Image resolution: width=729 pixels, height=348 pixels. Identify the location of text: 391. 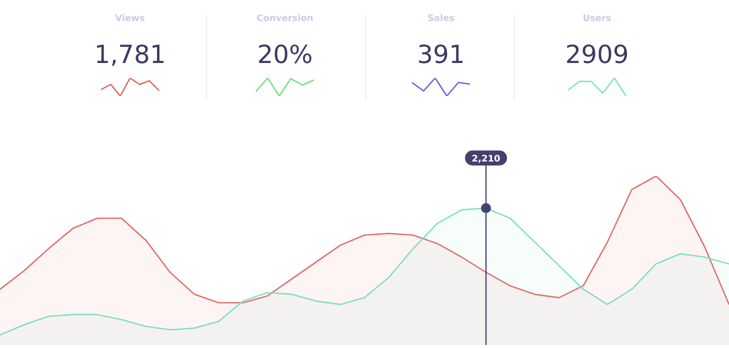
(441, 54).